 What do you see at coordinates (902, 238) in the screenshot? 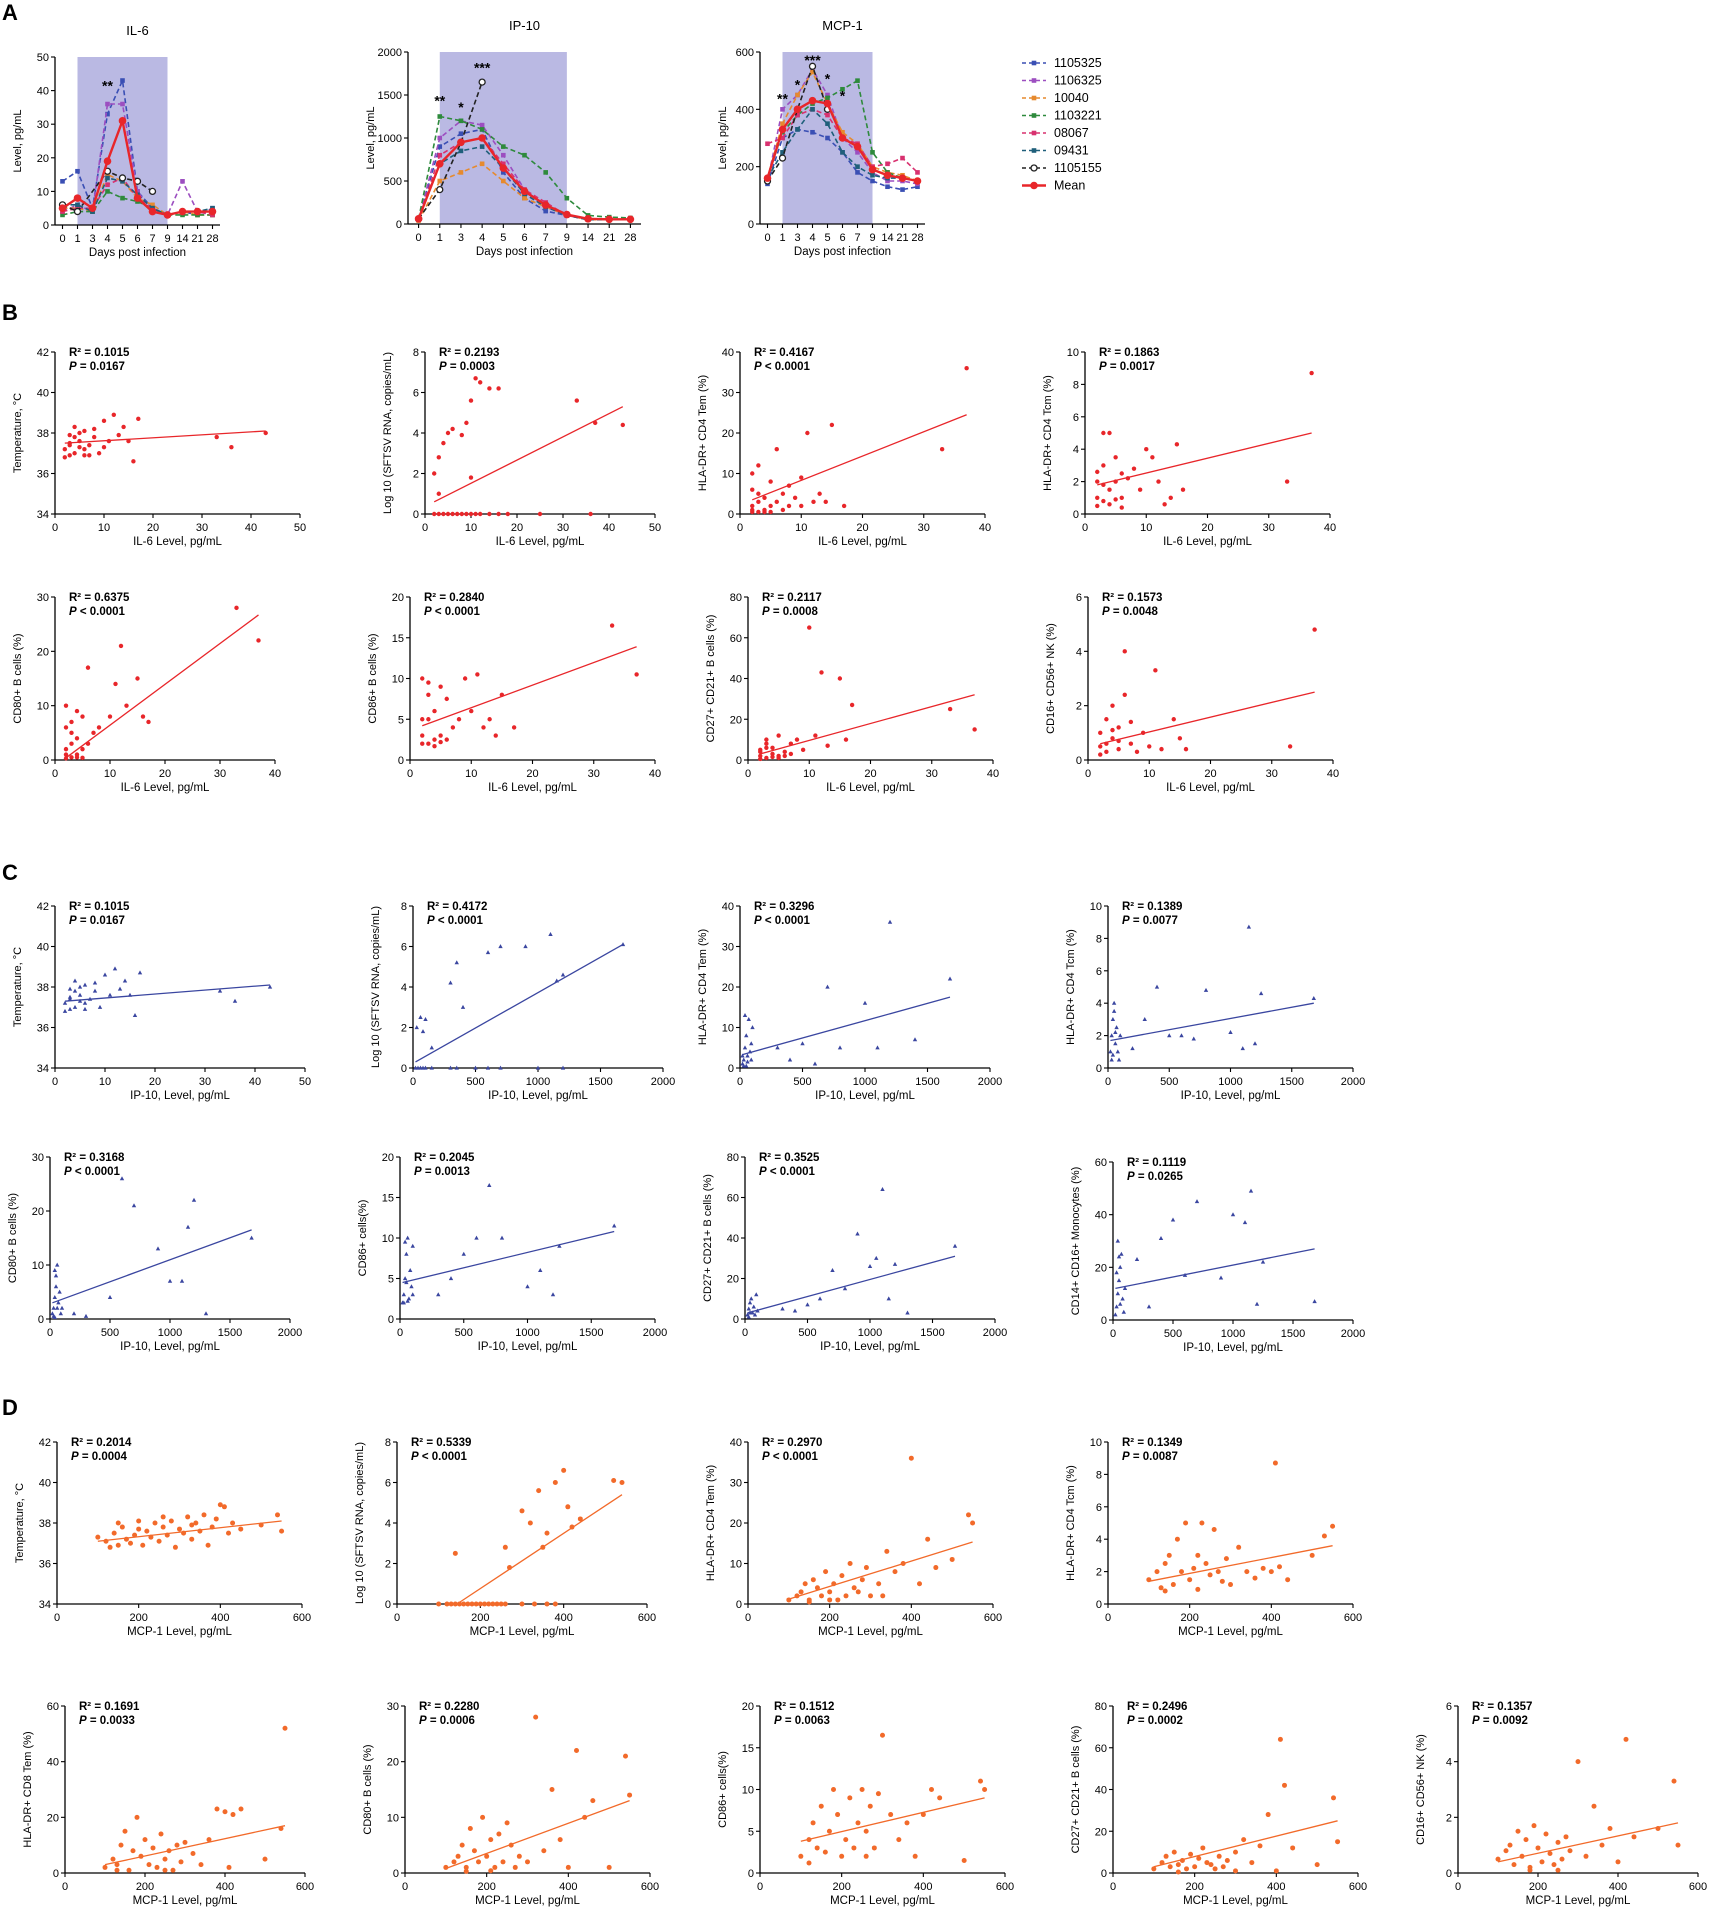
I see `x-tick-label: 21` at bounding box center [902, 238].